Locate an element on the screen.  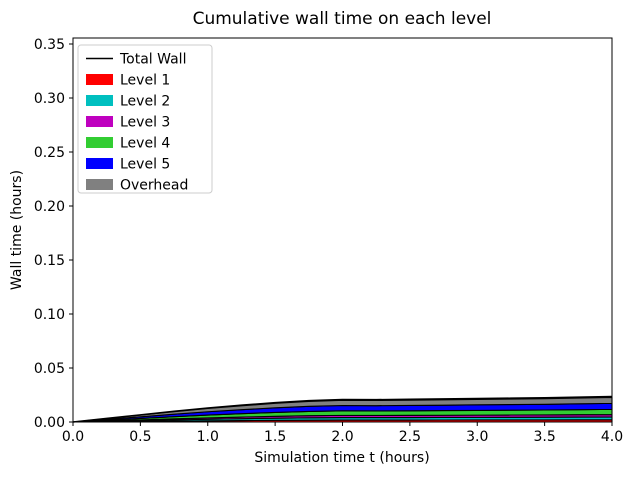
total-wall-line is located at coordinates (342, 409).